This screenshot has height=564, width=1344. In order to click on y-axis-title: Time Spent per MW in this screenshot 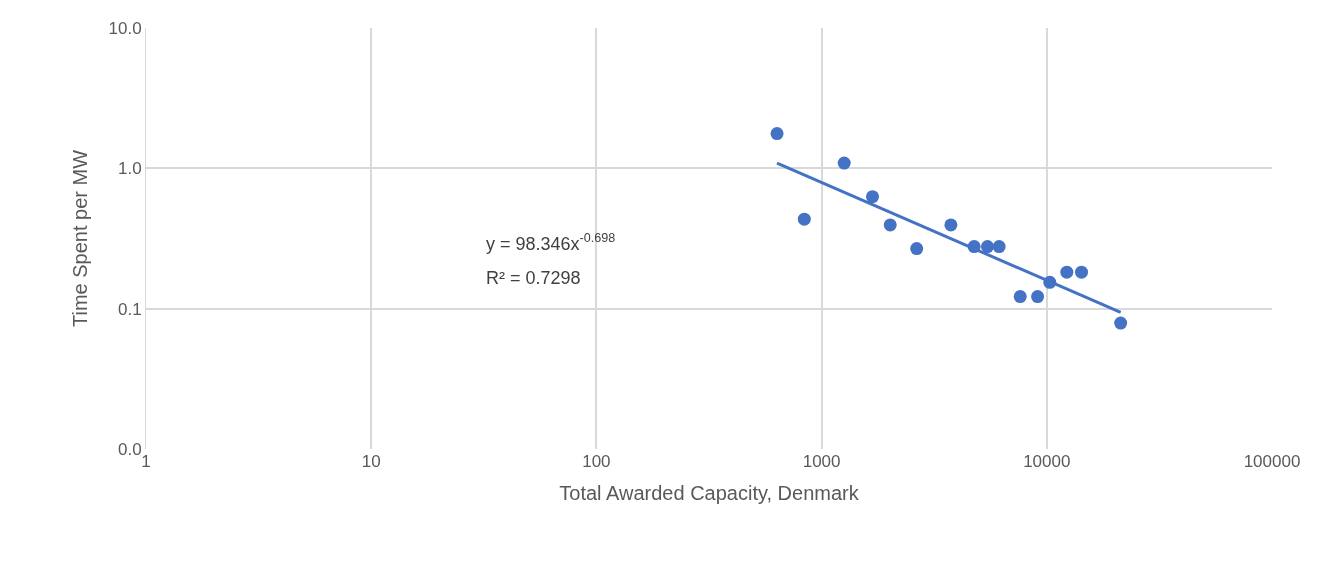, I will do `click(80, 238)`.